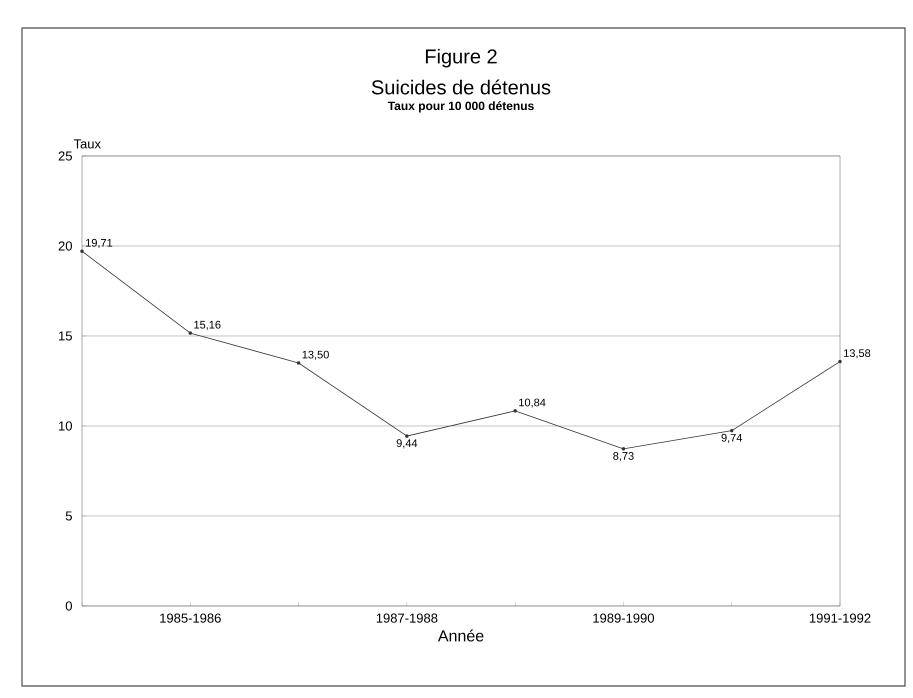 This screenshot has height=698, width=913. I want to click on data-label: 15,16, so click(207, 325).